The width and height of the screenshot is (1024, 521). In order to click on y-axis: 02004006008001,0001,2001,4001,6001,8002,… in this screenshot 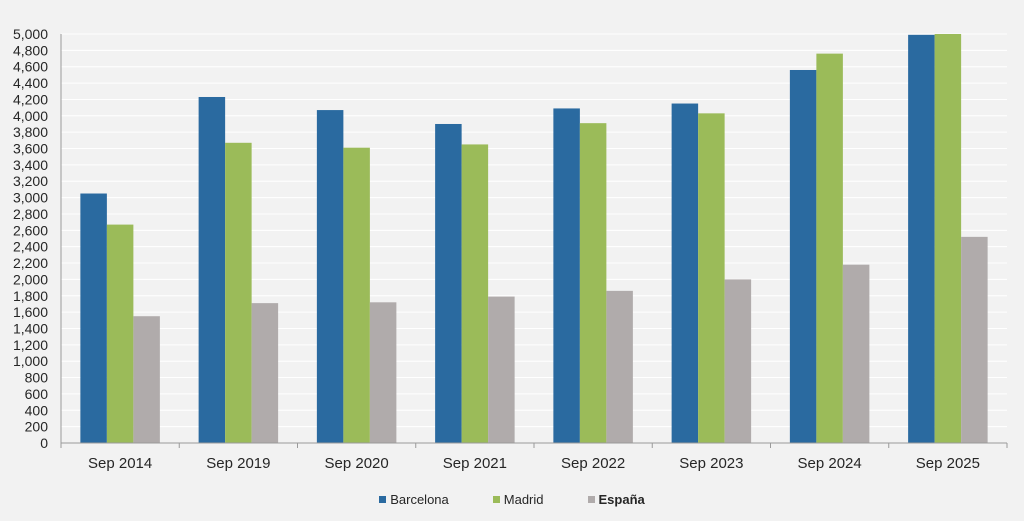, I will do `click(37, 238)`.